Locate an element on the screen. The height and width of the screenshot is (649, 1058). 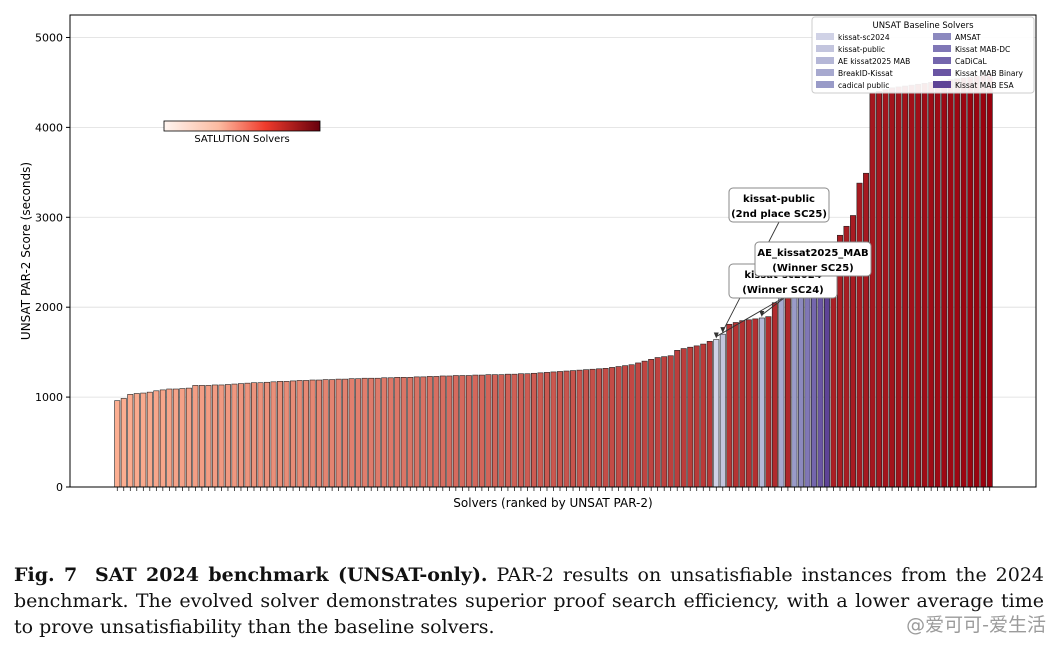
legend-label: kissat-sc2024 is located at coordinates (864, 37).